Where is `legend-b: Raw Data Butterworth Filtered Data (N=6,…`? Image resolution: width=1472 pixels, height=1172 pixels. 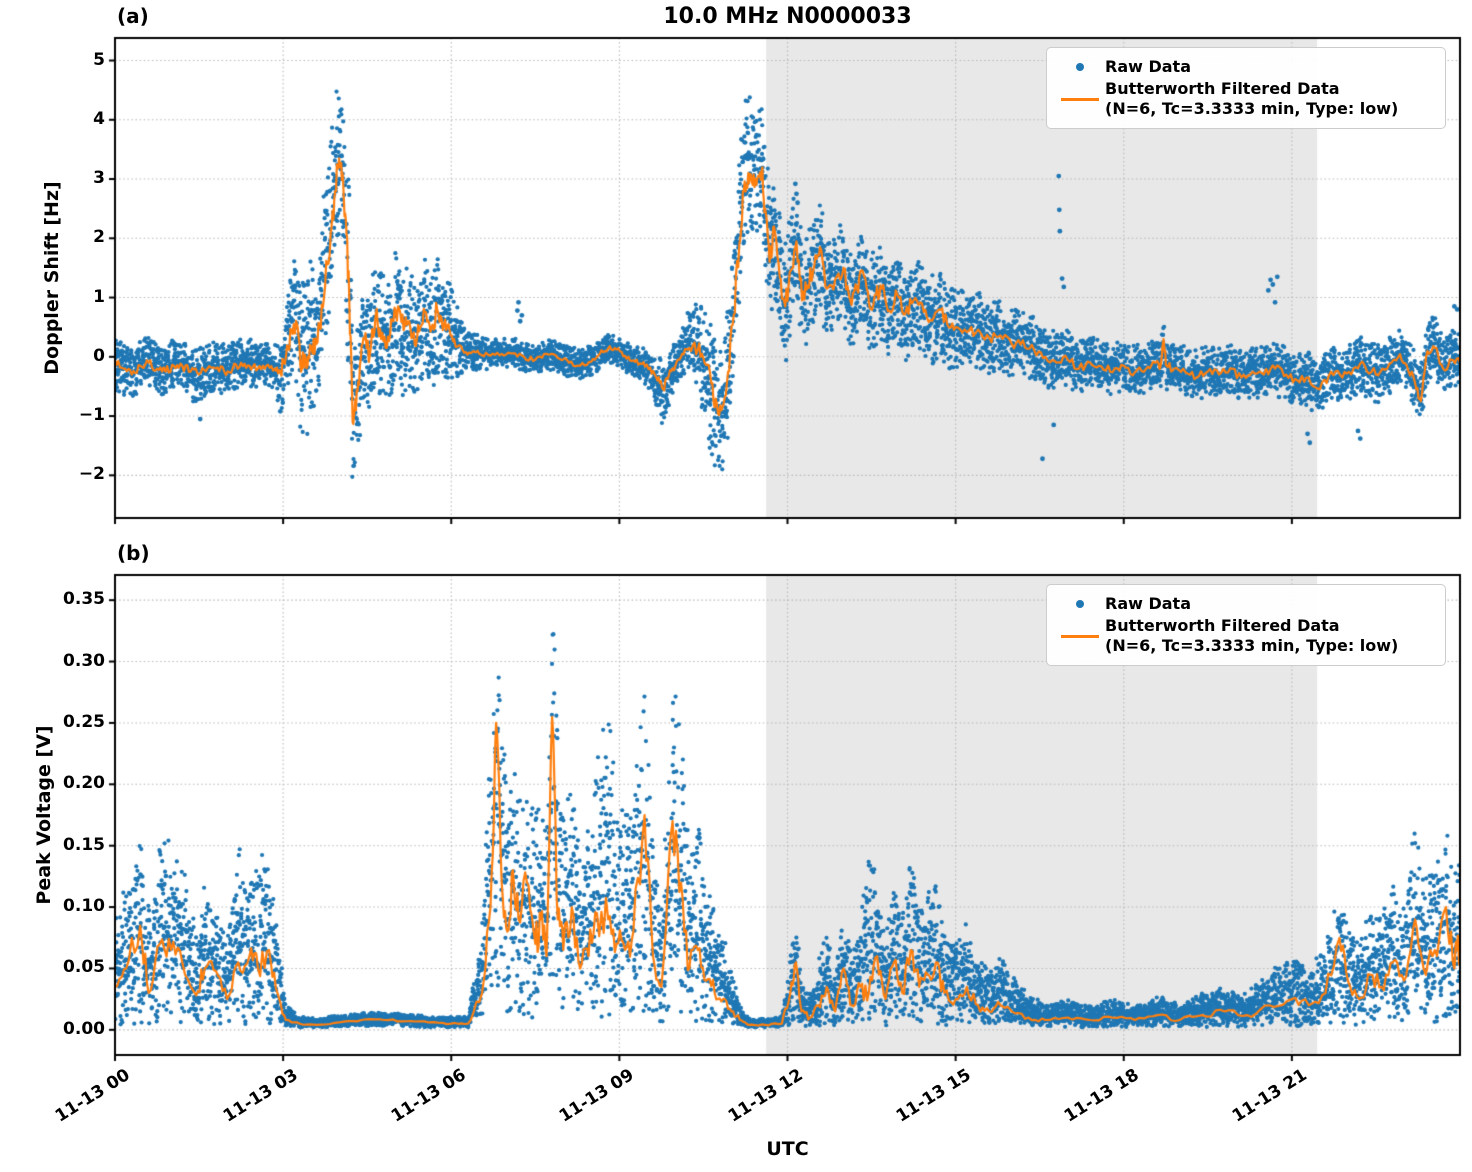 legend-b: Raw Data Butterworth Filtered Data (N=6,… is located at coordinates (1246, 625).